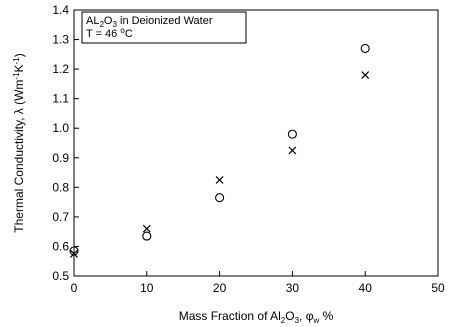 The height and width of the screenshot is (327, 451). What do you see at coordinates (256, 317) in the screenshot?
I see `x-axis-title: Mass Fraction of Al2O3, φw %` at bounding box center [256, 317].